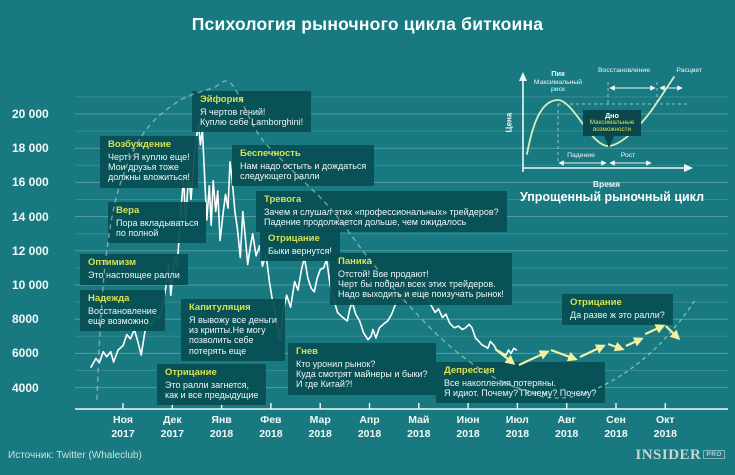 The image size is (735, 475). I want to click on x-axis-label: Фев 2018, so click(271, 427).